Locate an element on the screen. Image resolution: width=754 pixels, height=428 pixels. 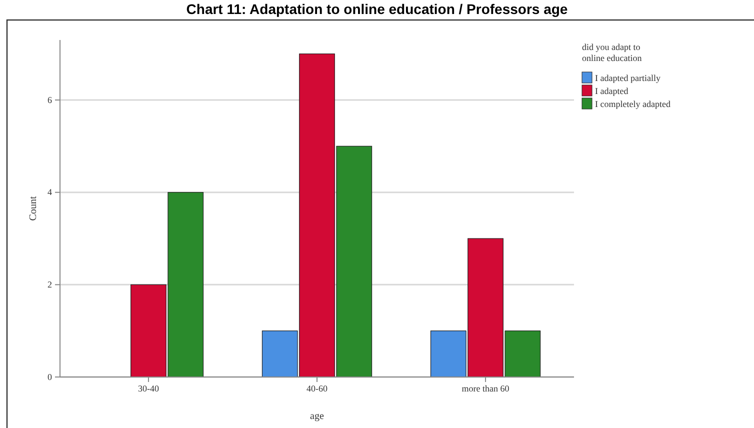
legend-label: I completely adapted is located at coordinates (633, 104).